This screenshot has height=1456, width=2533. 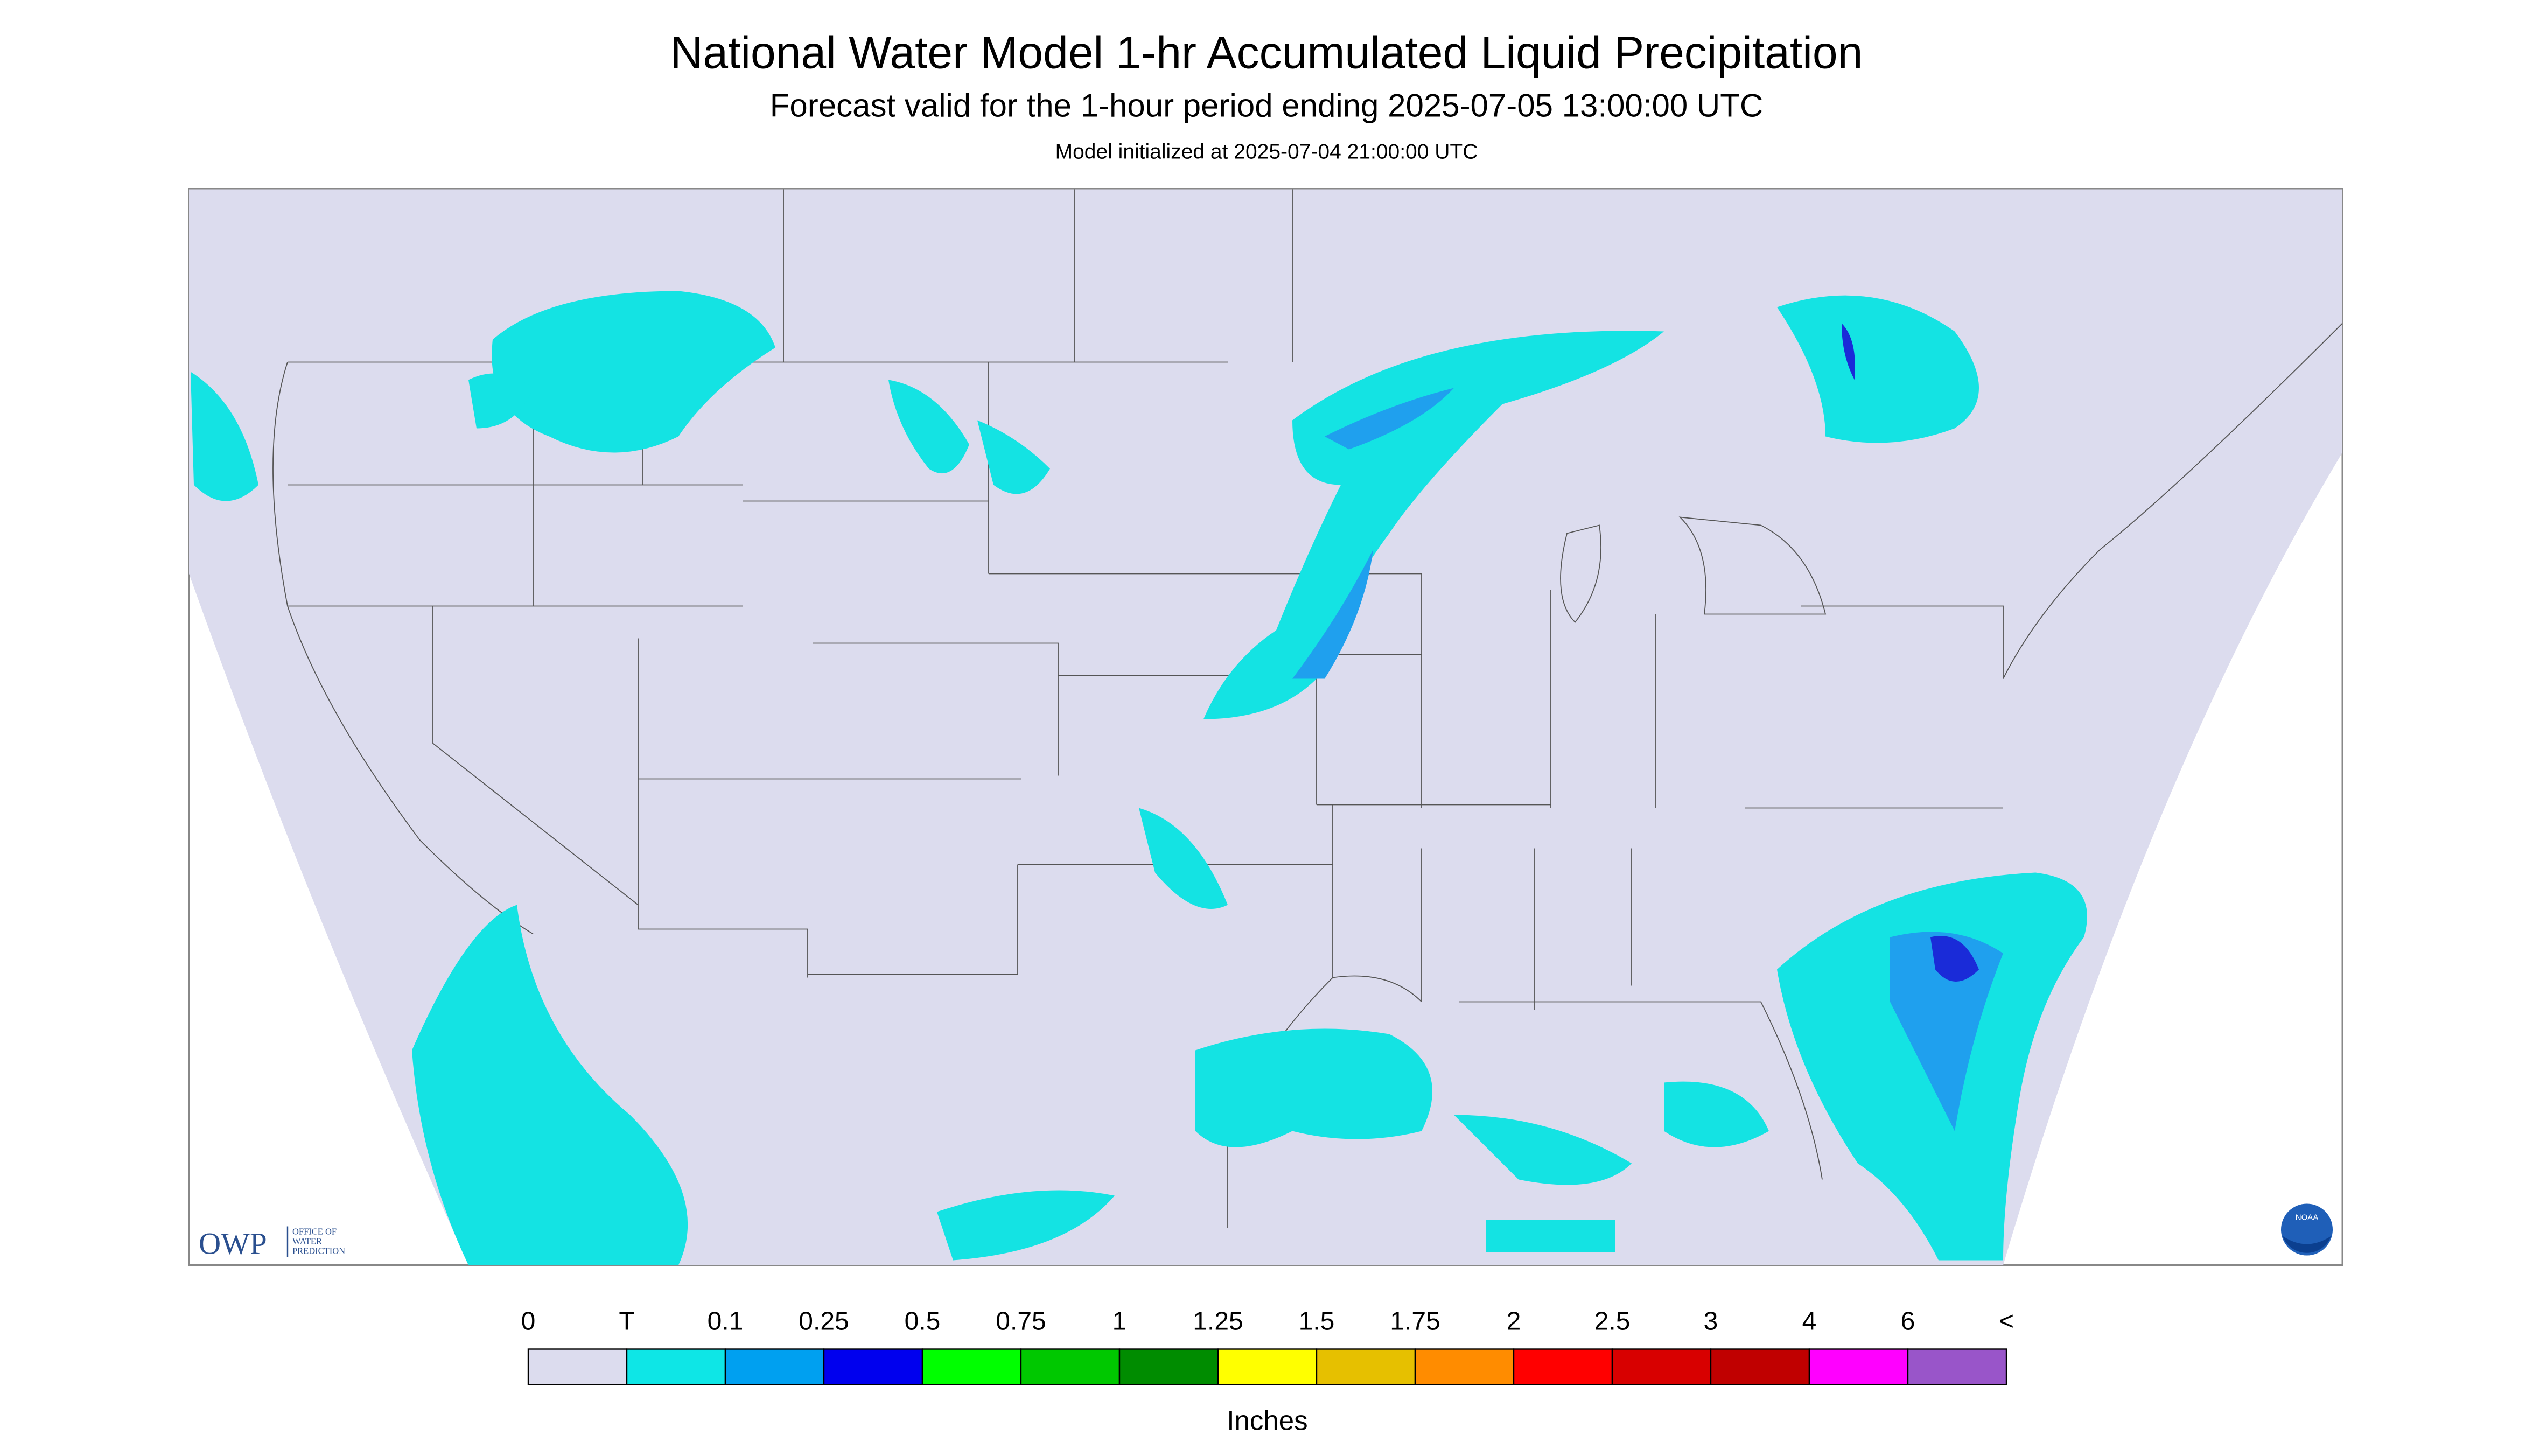 What do you see at coordinates (824, 1321) in the screenshot?
I see `legend-label: 0.25` at bounding box center [824, 1321].